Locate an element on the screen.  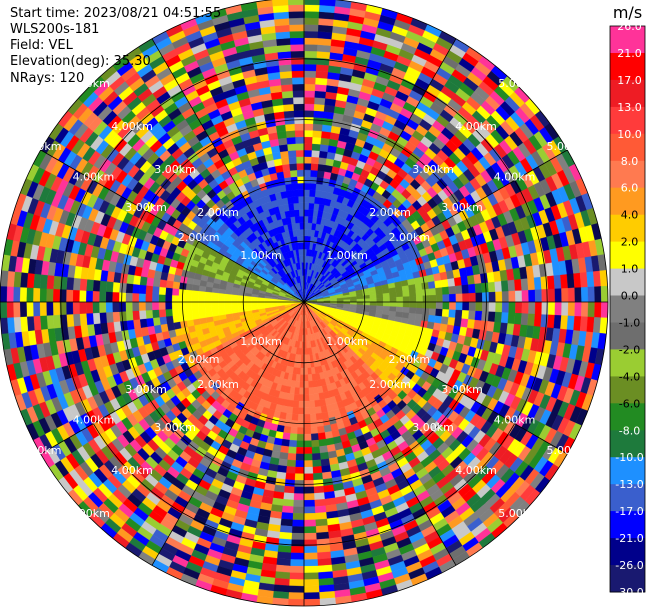
colorbar-tick-label: -6.0 is located at coordinates (629, 403).